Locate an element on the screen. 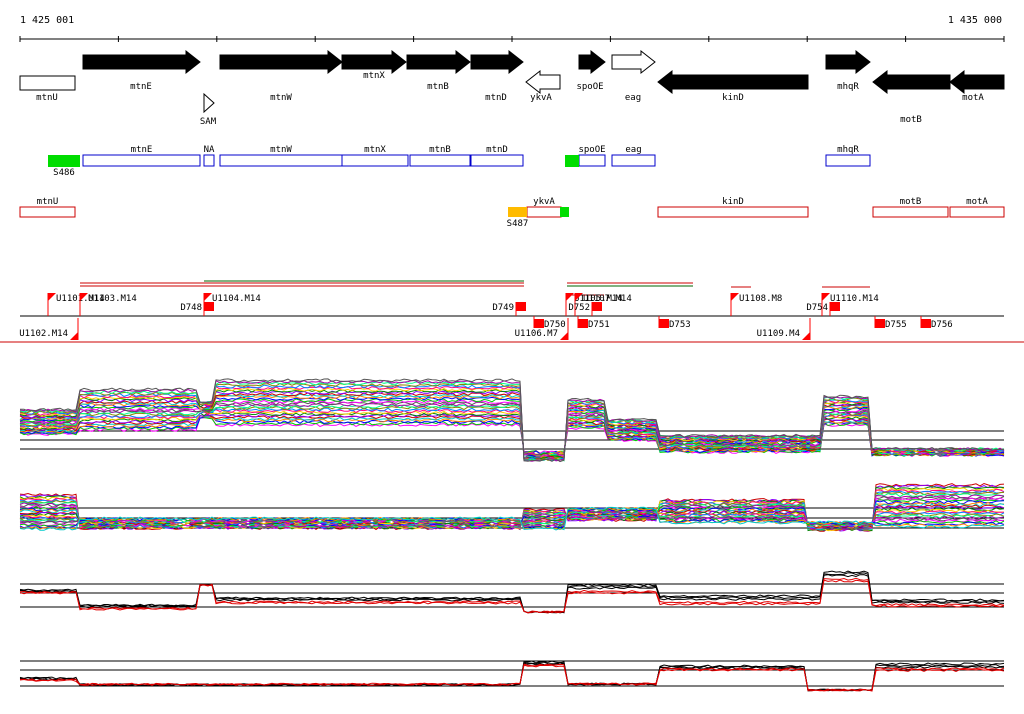 Image resolution: width=1024 pixels, height=714 pixels. downshift-marker: D755 is located at coordinates (890, 323).